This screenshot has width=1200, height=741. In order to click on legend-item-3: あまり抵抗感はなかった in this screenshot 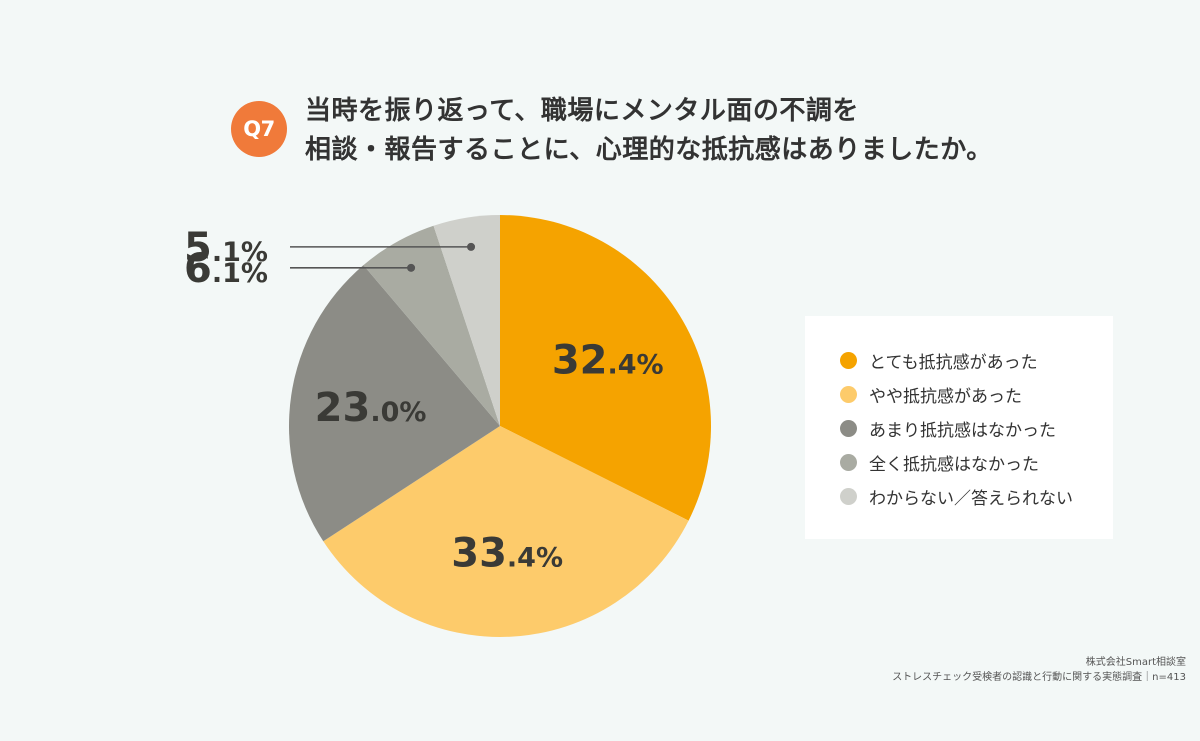, I will do `click(948, 428)`.